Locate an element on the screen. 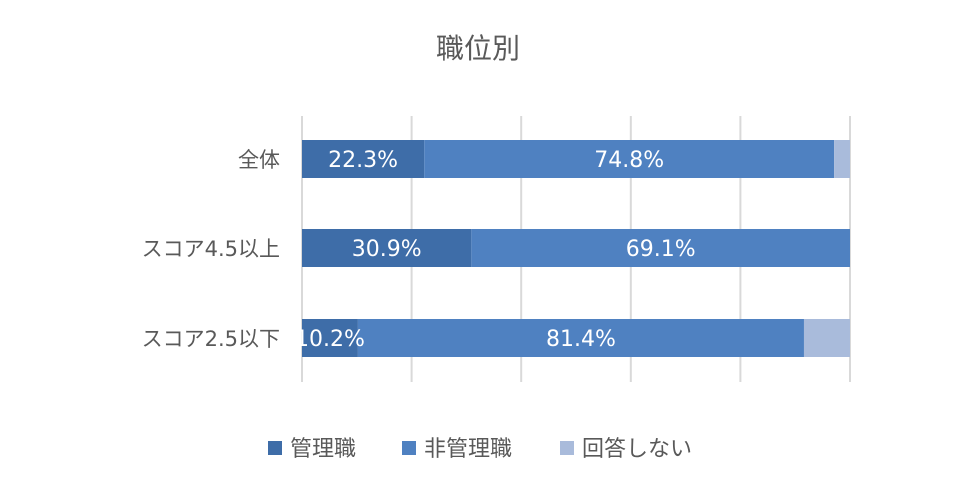  data-label: 22.3% is located at coordinates (363, 160).